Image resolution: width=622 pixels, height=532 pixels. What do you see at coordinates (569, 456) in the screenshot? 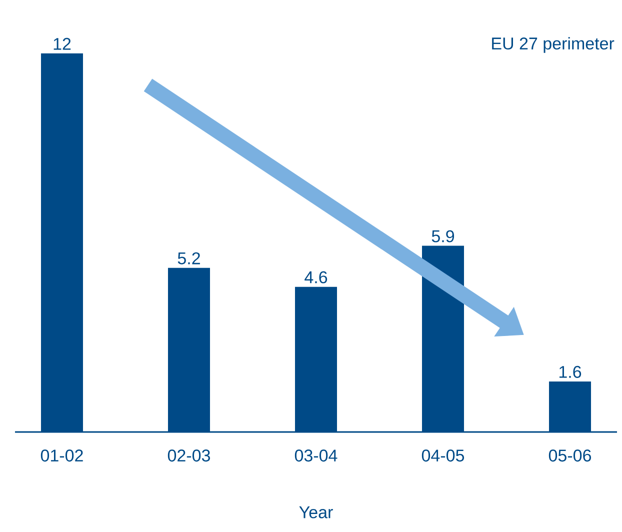
I see `x-tick-label: 05-06` at bounding box center [569, 456].